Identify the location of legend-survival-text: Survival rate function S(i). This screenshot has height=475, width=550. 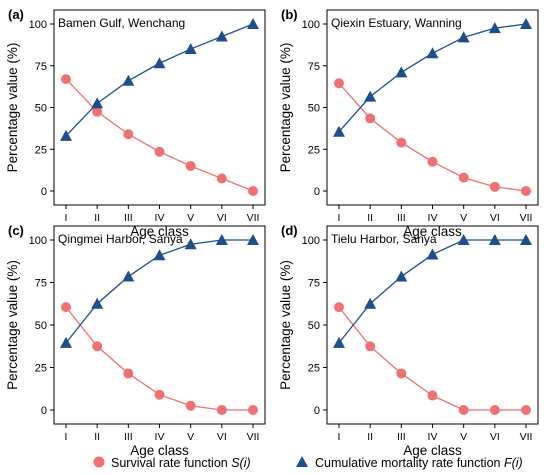
(181, 463).